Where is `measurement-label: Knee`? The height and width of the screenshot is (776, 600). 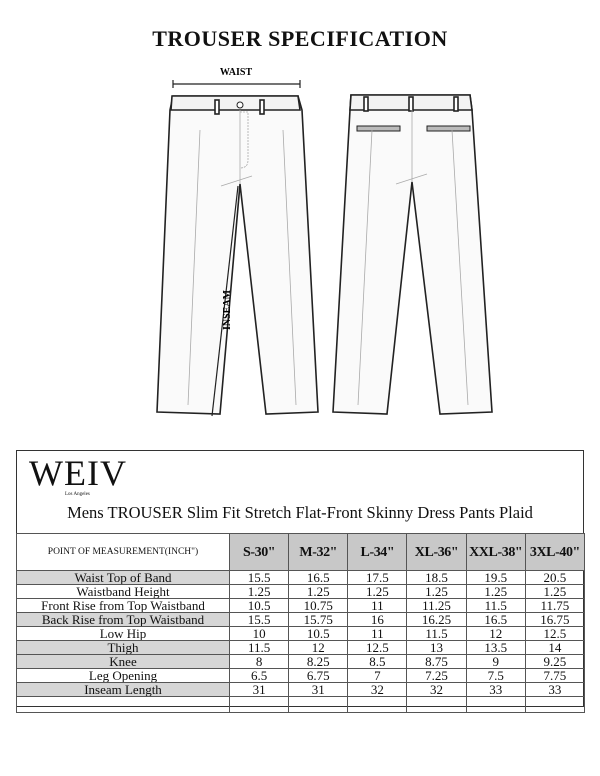
measurement-label: Knee is located at coordinates (123, 661).